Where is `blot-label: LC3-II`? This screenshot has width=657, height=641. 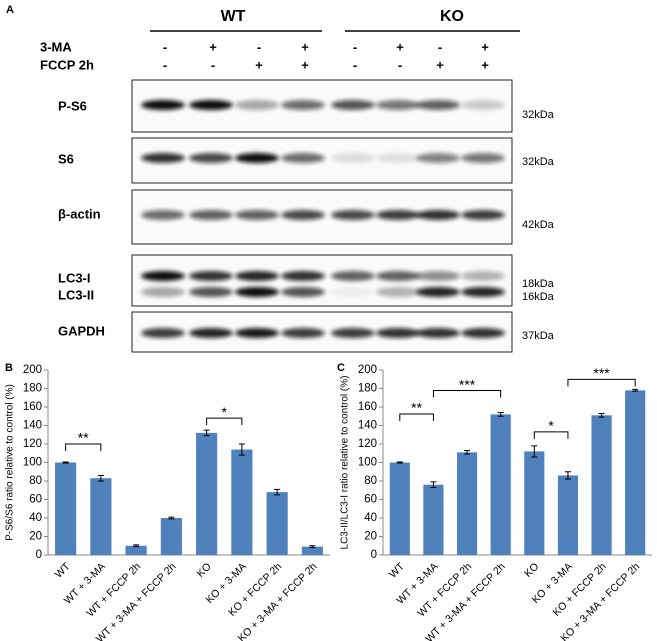
blot-label: LC3-II is located at coordinates (76, 294).